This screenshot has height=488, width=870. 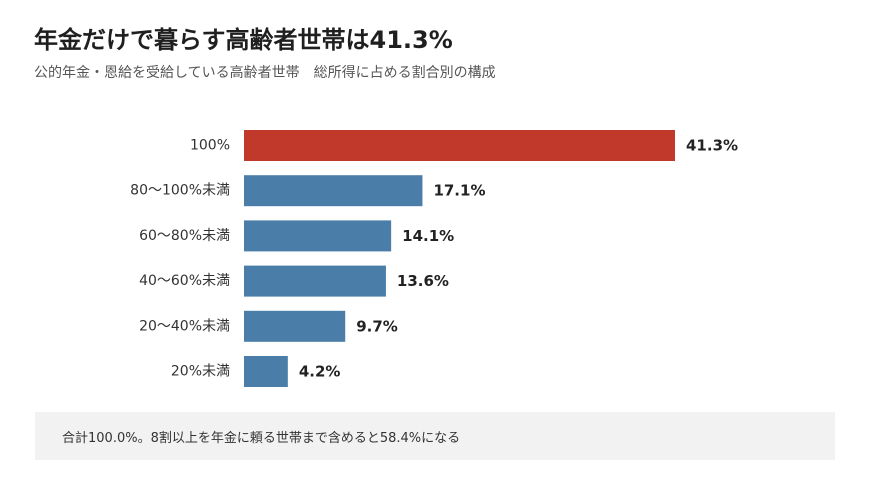 I want to click on value-label-1: 17.1%, so click(x=459, y=191).